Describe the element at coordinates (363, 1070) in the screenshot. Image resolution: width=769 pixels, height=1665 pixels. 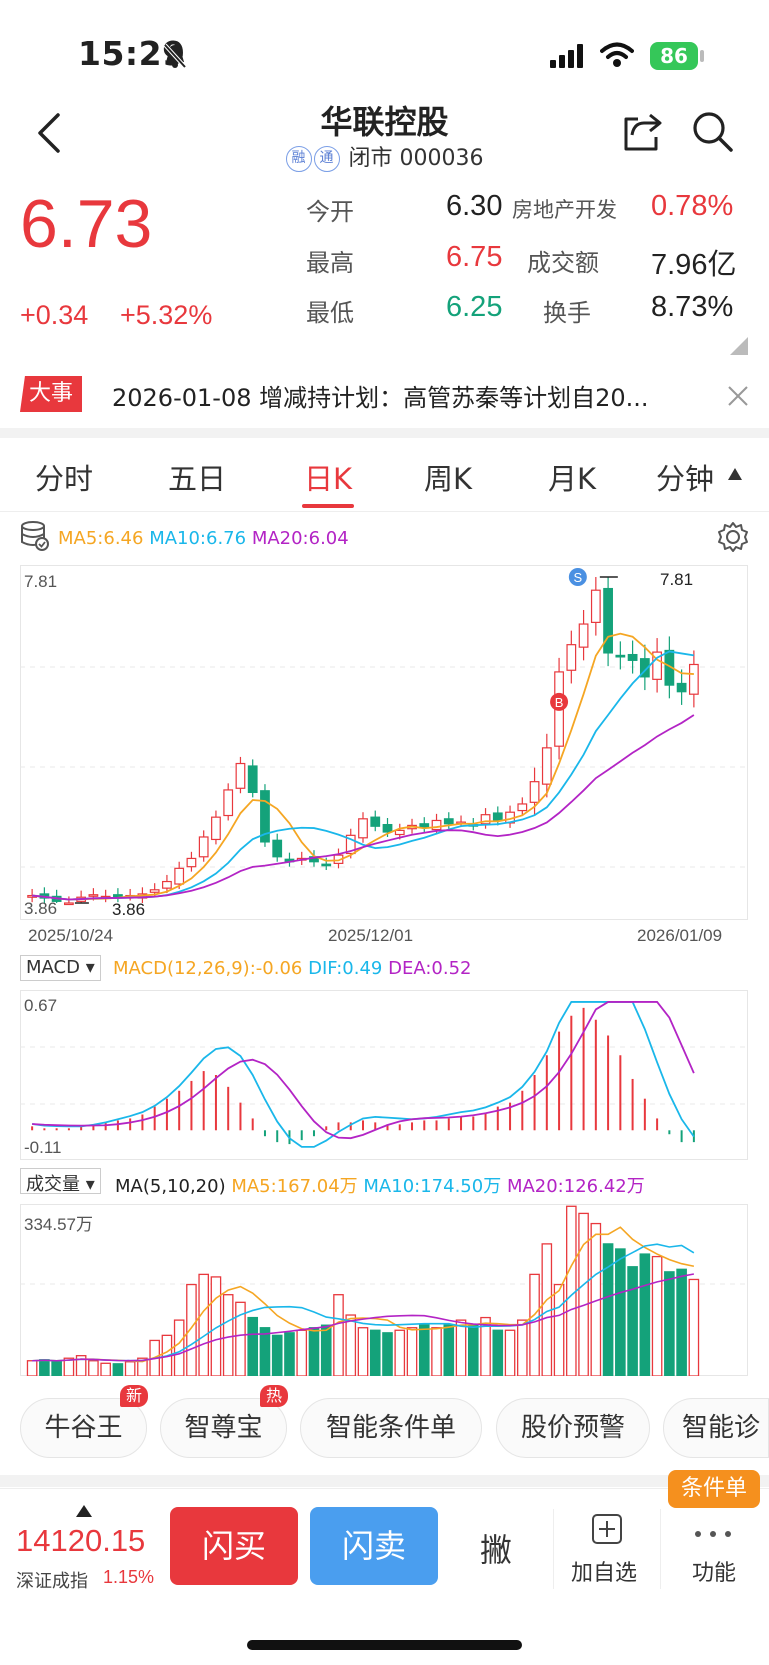
I see `dea-line` at that location.